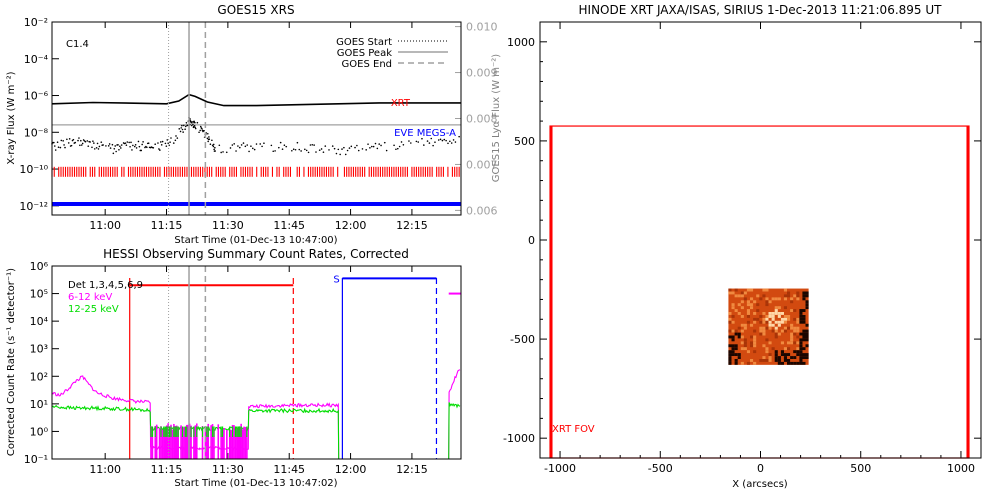  What do you see at coordinates (364, 42) in the screenshot?
I see `legend-goes-start: GOES Start` at bounding box center [364, 42].